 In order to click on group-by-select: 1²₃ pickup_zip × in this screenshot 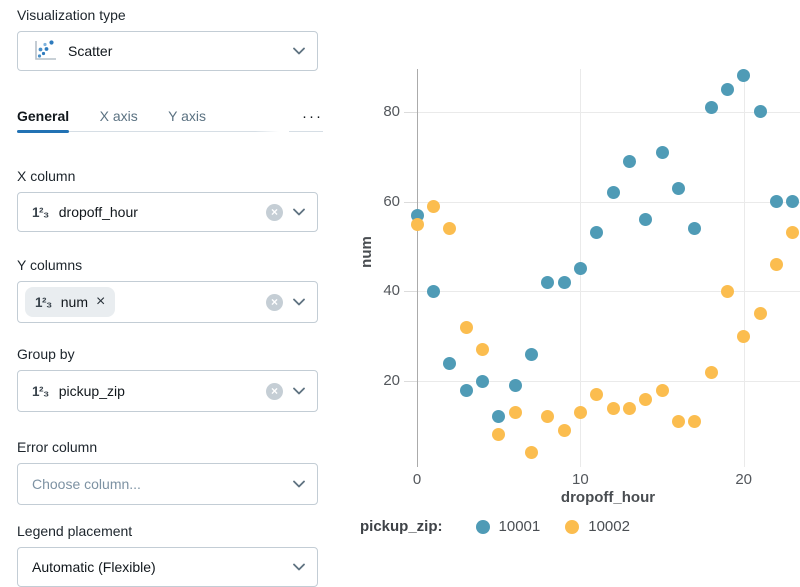, I will do `click(167, 391)`.